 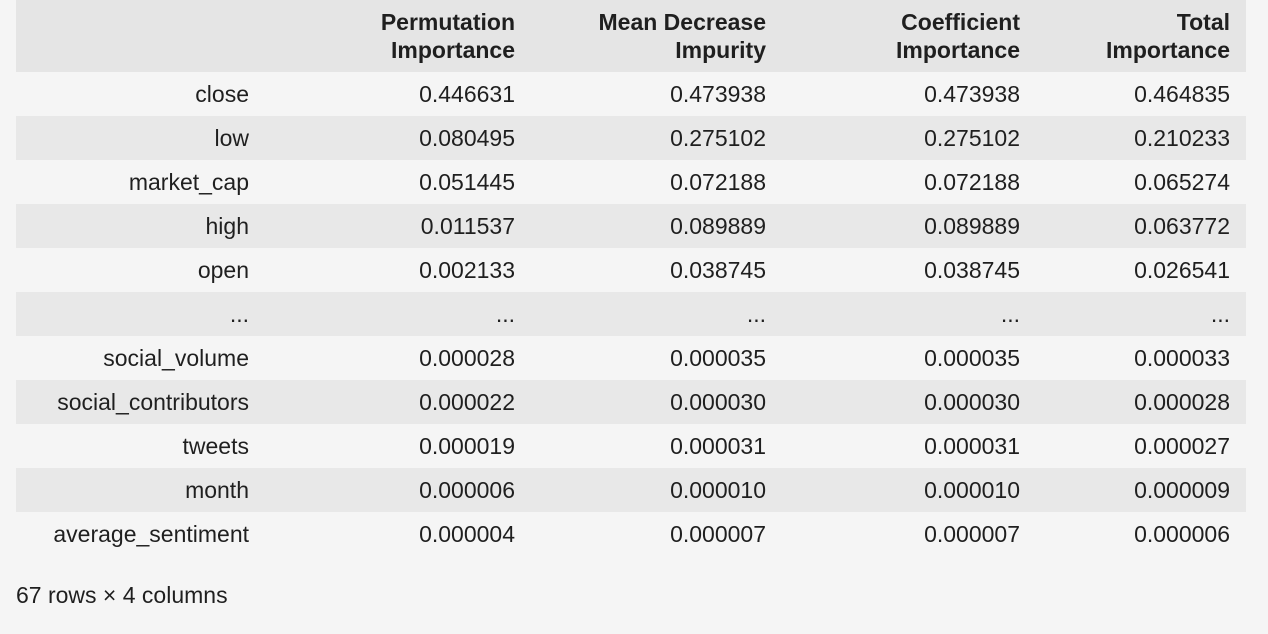 What do you see at coordinates (140, 446) in the screenshot?
I see `row-index: tweets` at bounding box center [140, 446].